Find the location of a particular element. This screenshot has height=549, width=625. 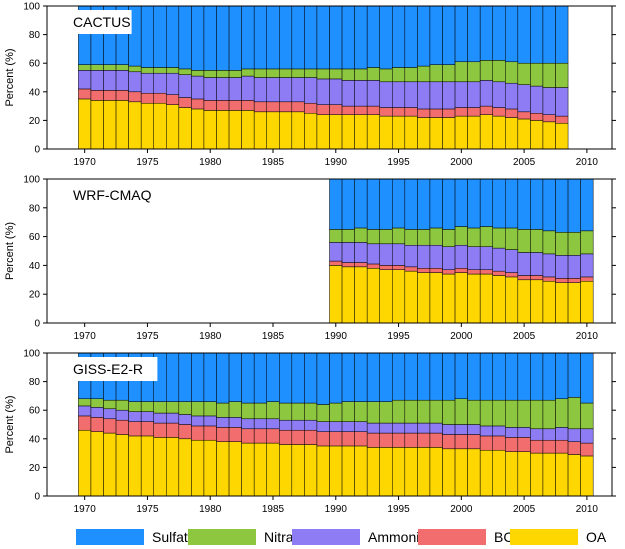

bar-cactus-bc-2007 is located at coordinates (549, 118).